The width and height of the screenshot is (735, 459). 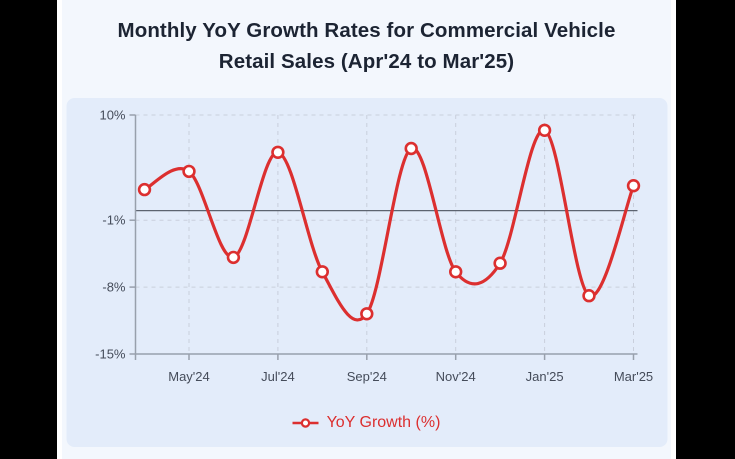 I want to click on y-axis-tick-label: 10%, so click(x=112, y=115).